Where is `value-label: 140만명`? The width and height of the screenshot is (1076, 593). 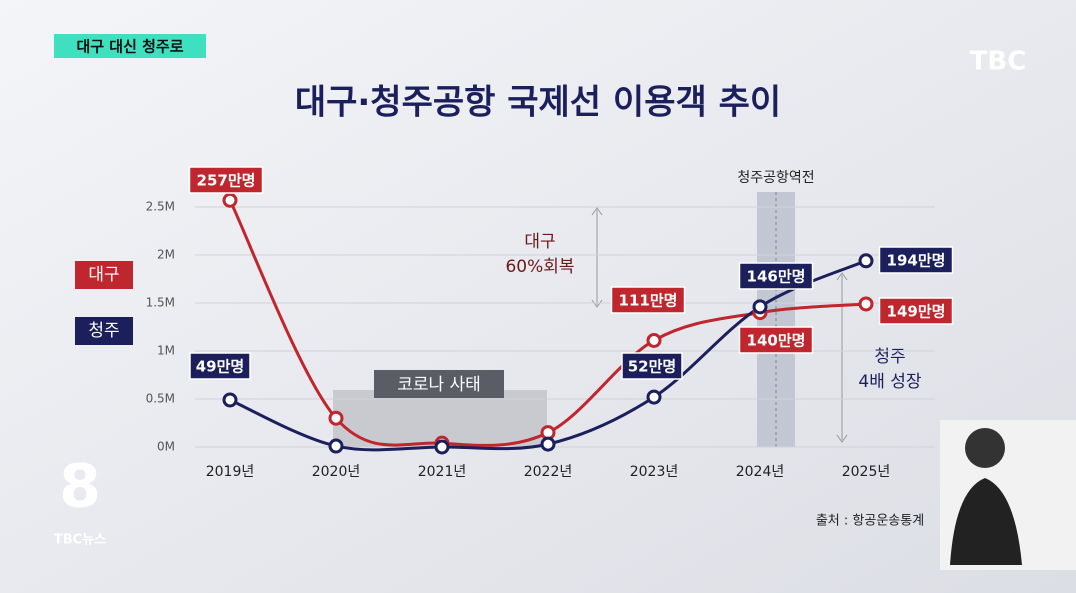
value-label: 140만명 is located at coordinates (776, 341).